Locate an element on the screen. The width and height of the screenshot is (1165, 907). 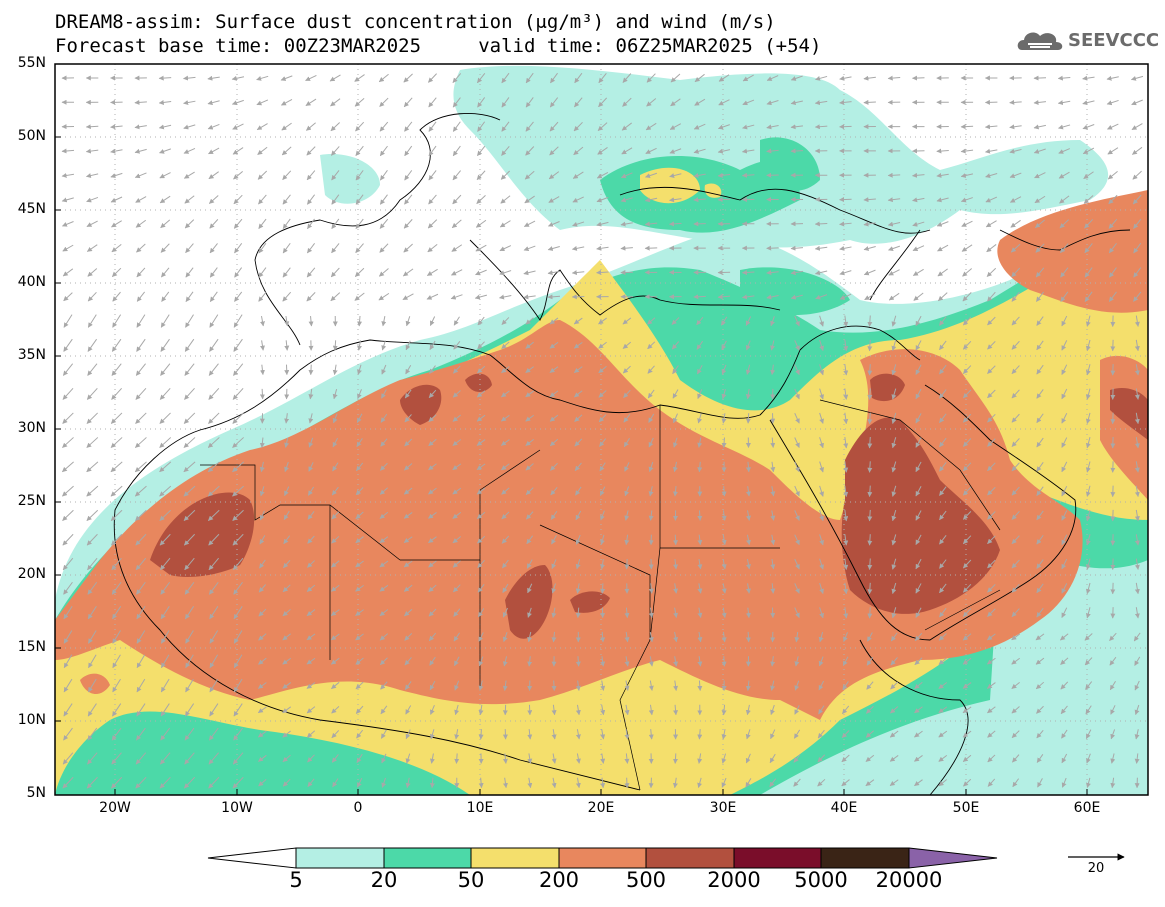
lon-label-50e: 50E is located at coordinates (966, 808).